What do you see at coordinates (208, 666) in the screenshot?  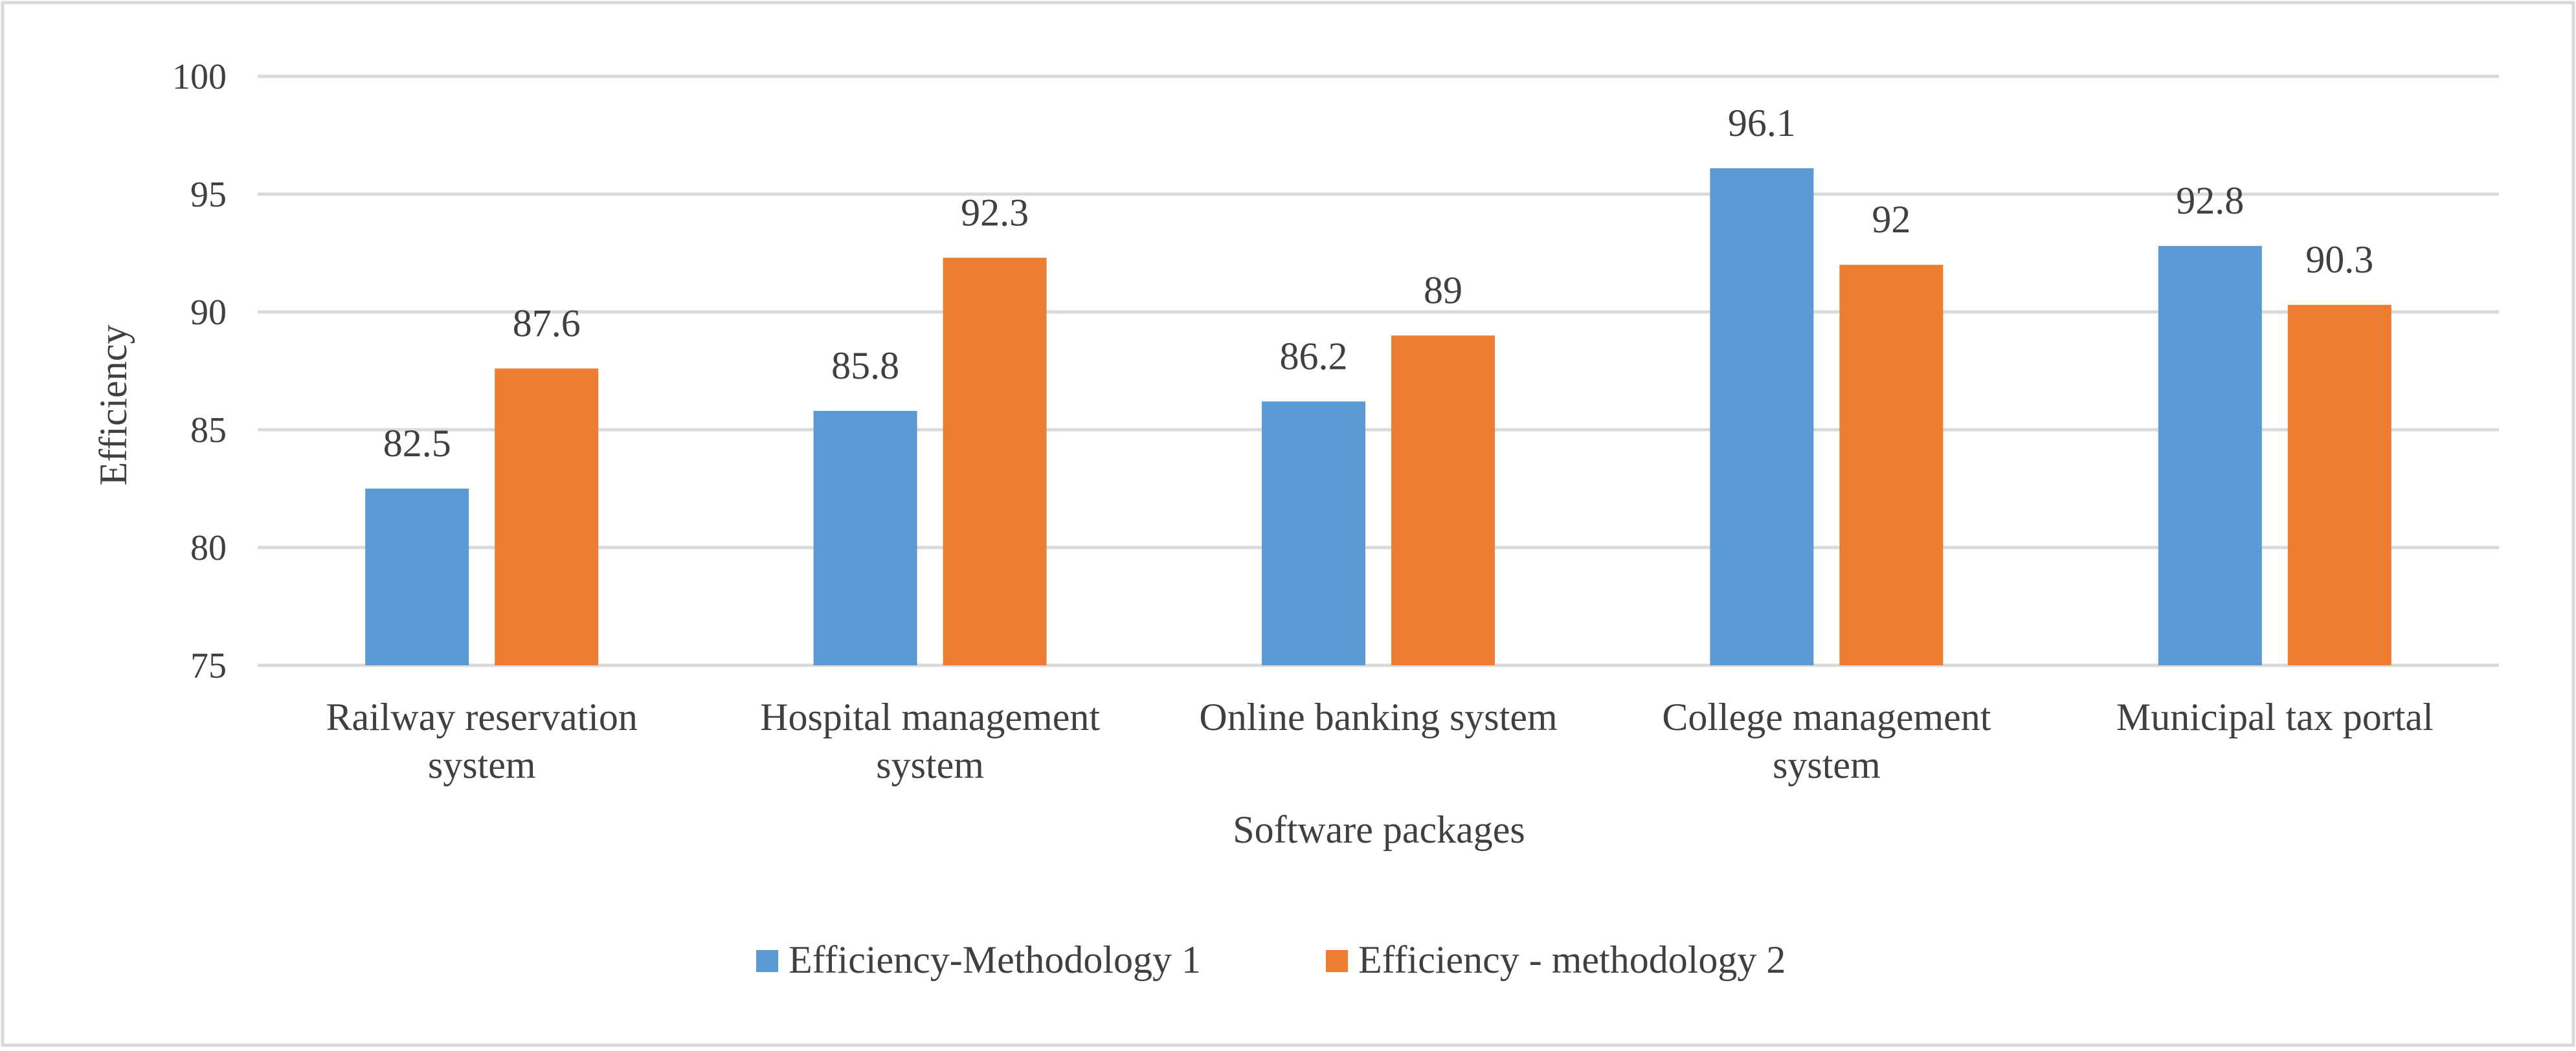 I see `y-tick-label: 75` at bounding box center [208, 666].